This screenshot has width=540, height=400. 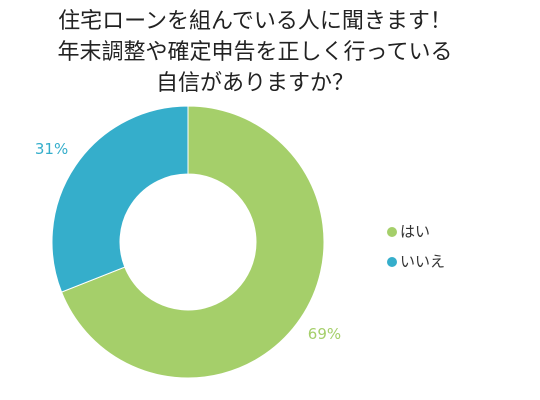 I want to click on chart-title: 年末調整や確定申告を正しく行っている, so click(x=255, y=52).